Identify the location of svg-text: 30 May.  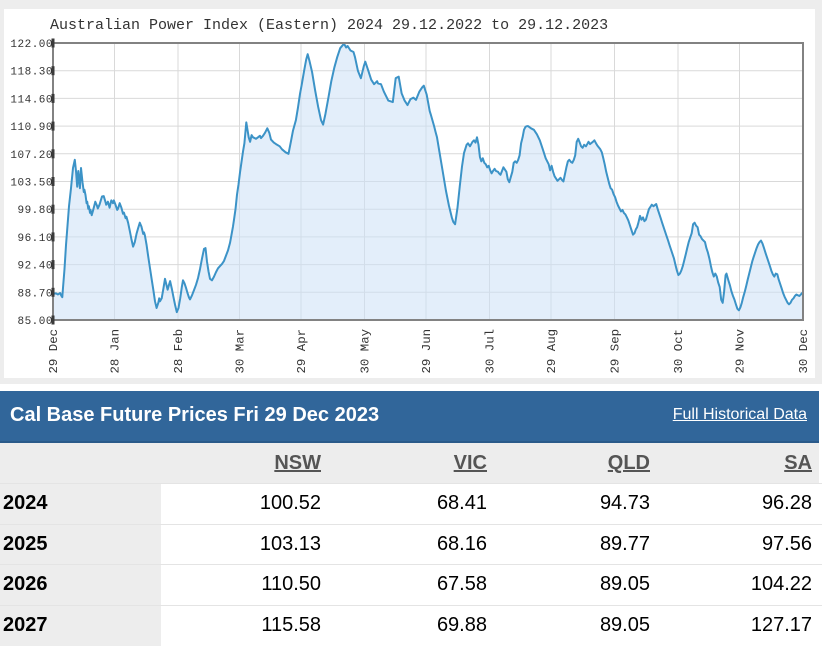
(366, 350).